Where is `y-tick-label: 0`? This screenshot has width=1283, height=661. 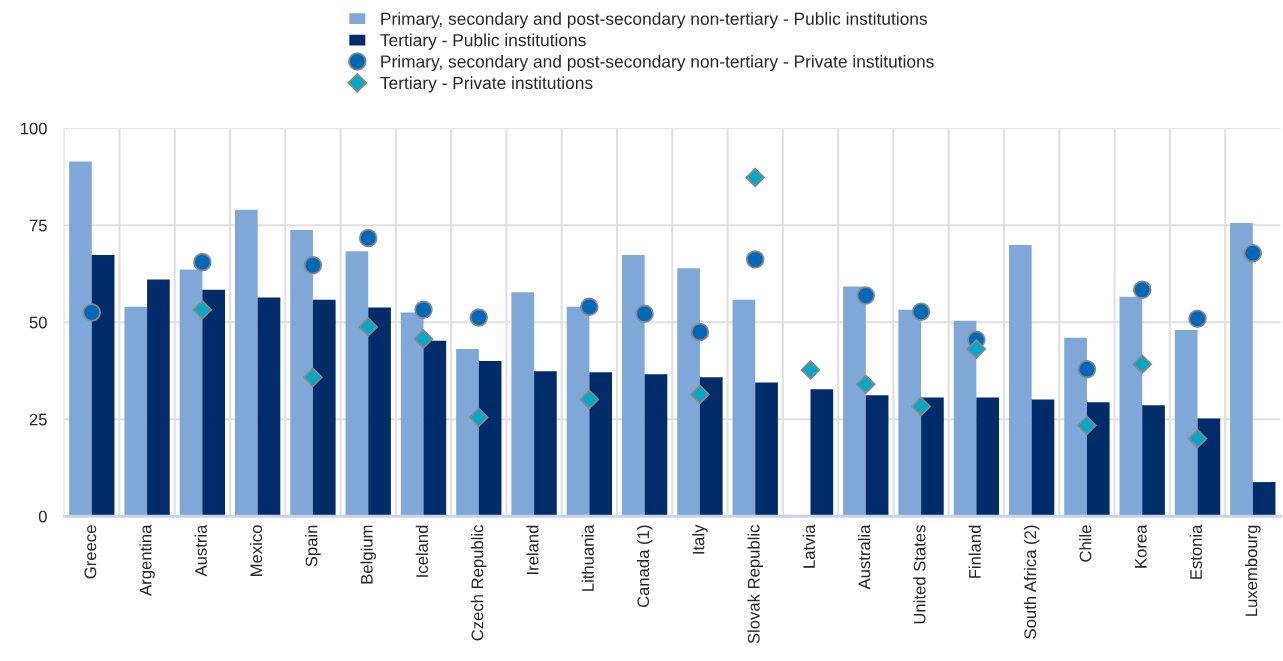
y-tick-label: 0 is located at coordinates (42, 516).